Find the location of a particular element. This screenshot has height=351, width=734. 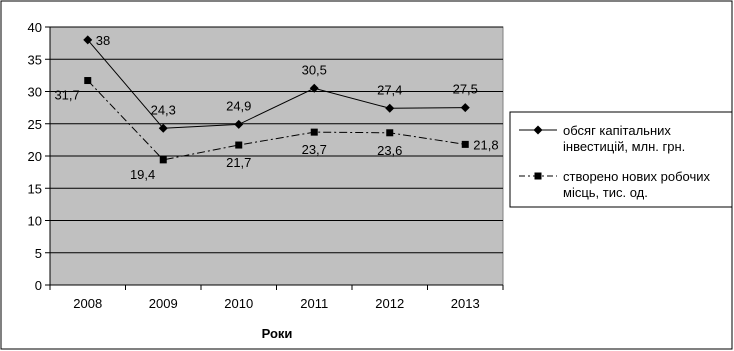

data-label: 27,4 is located at coordinates (389, 89).